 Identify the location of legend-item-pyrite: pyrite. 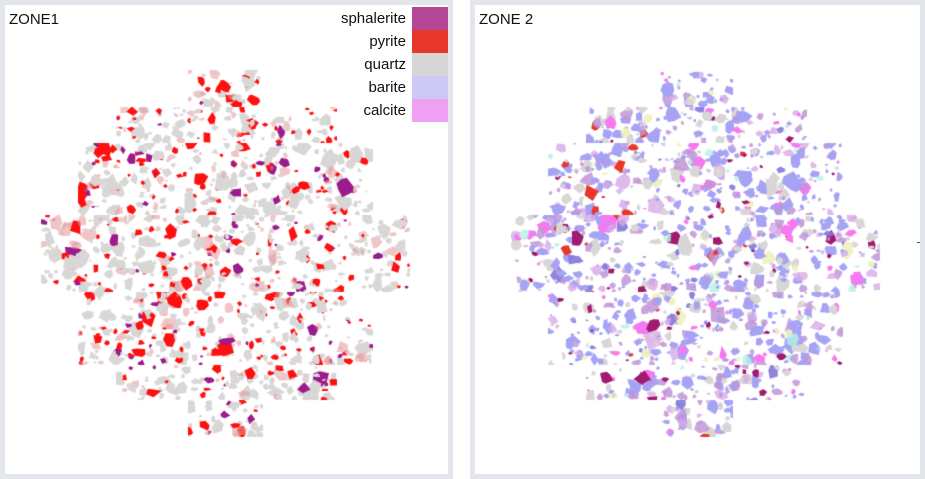
(394, 41).